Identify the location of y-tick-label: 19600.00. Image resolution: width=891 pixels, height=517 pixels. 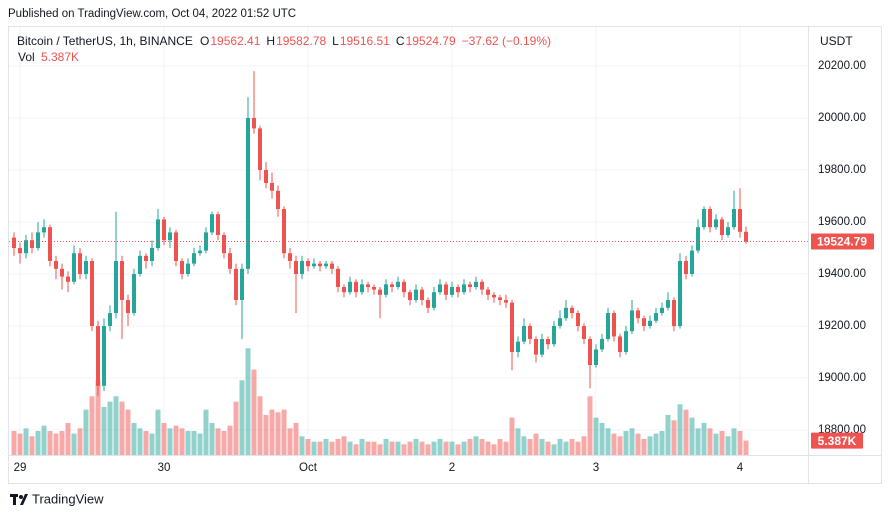
(842, 222).